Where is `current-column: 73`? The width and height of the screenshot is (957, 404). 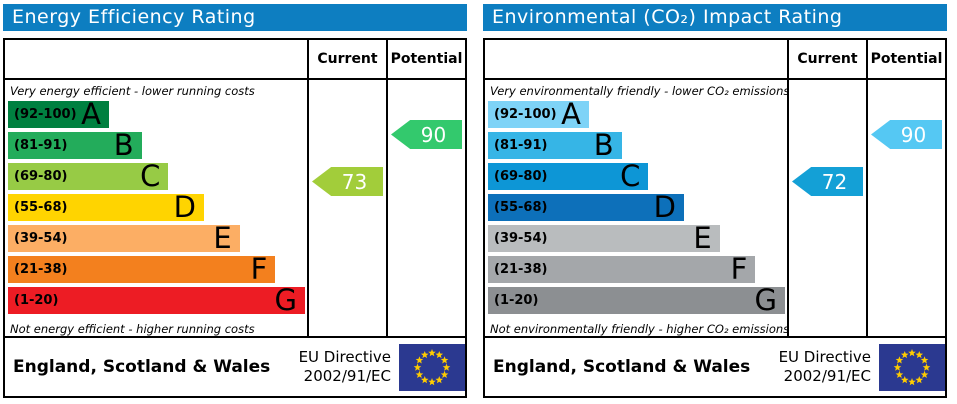
current-column: 73 is located at coordinates (346, 208).